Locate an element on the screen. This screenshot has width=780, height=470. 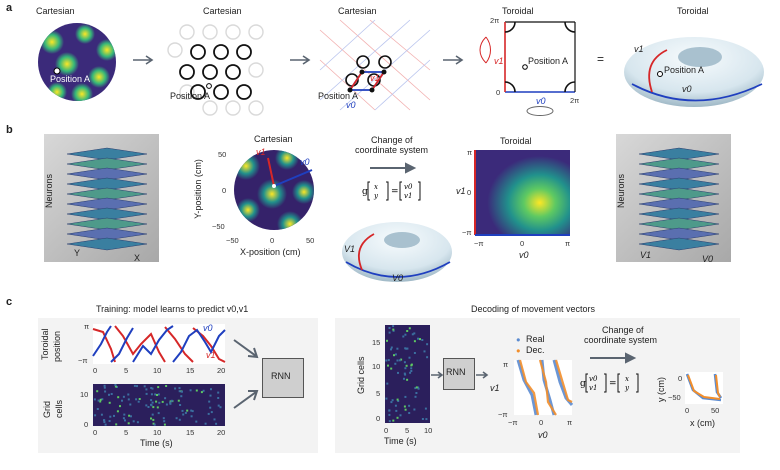
train-bot-t0: 0 is located at coordinates (95, 432).